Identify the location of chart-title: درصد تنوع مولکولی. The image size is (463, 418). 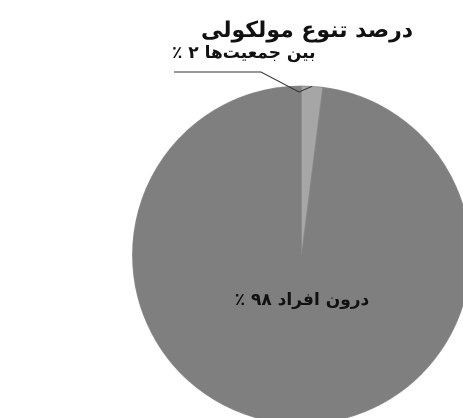
(307, 30).